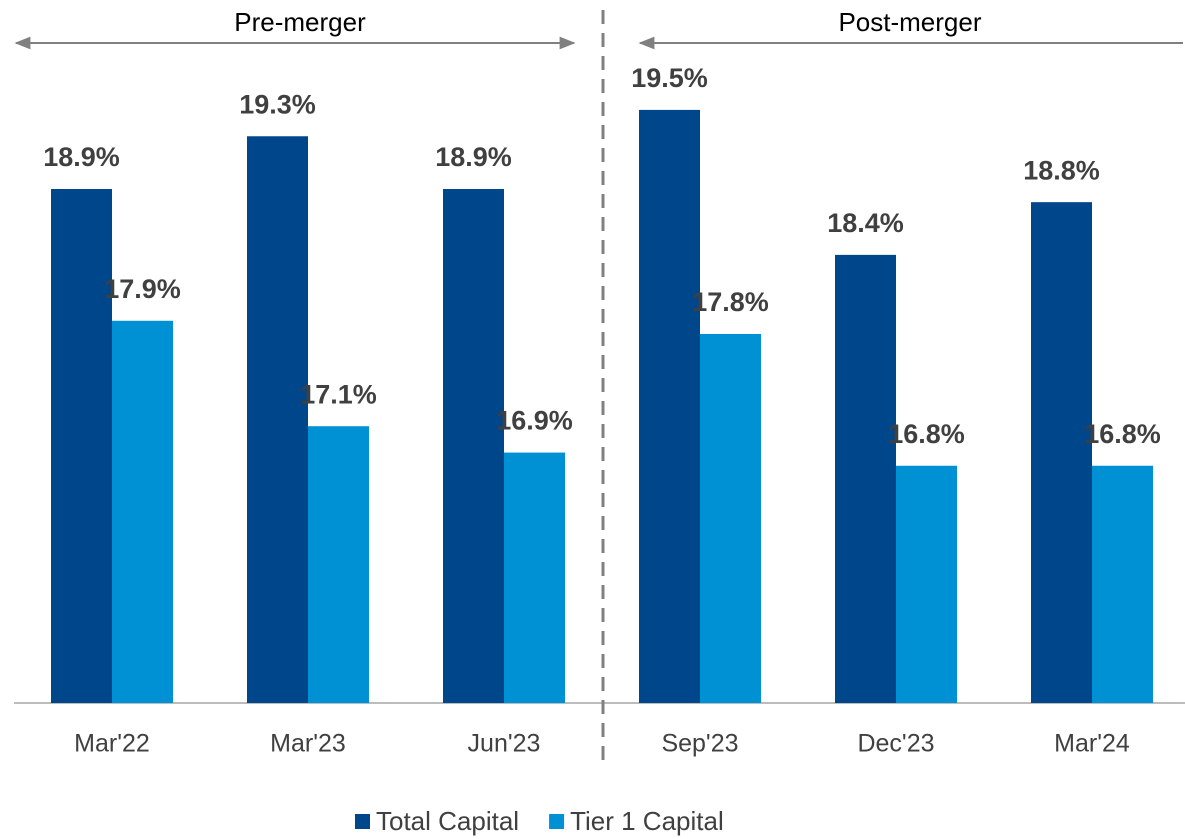 The height and width of the screenshot is (839, 1185). I want to click on x-tick-label: Mar'22, so click(112, 744).